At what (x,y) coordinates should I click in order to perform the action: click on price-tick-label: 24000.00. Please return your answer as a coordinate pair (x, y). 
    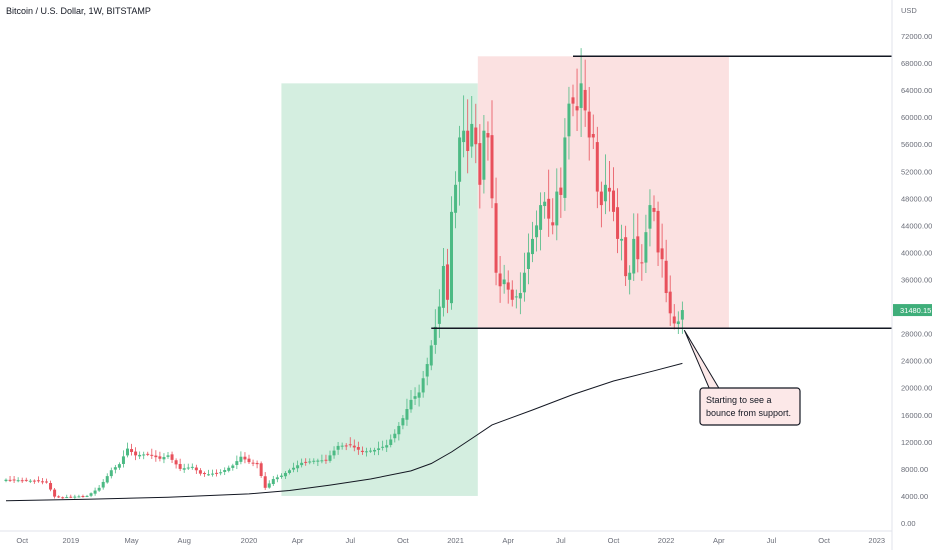
    Looking at the image, I should click on (916, 361).